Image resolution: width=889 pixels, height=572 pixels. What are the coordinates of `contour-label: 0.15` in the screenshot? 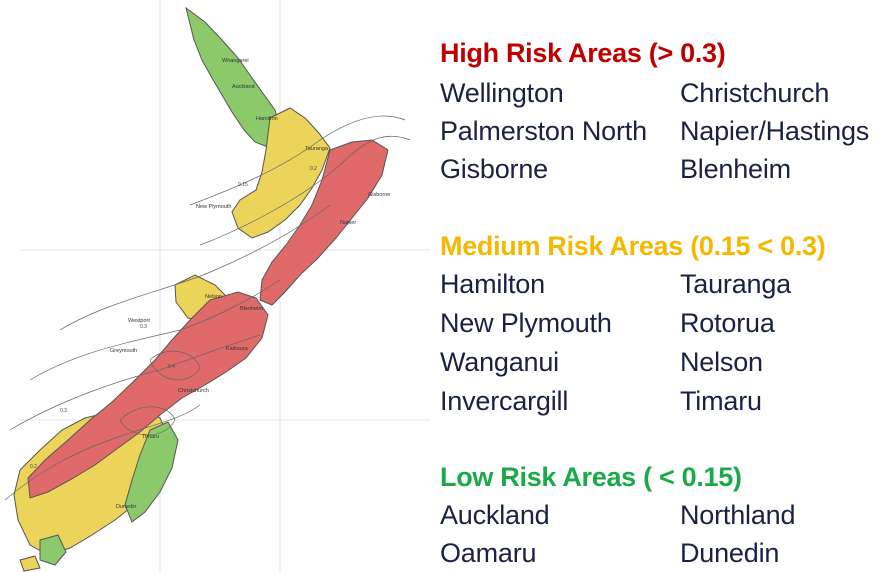 It's located at (243, 185).